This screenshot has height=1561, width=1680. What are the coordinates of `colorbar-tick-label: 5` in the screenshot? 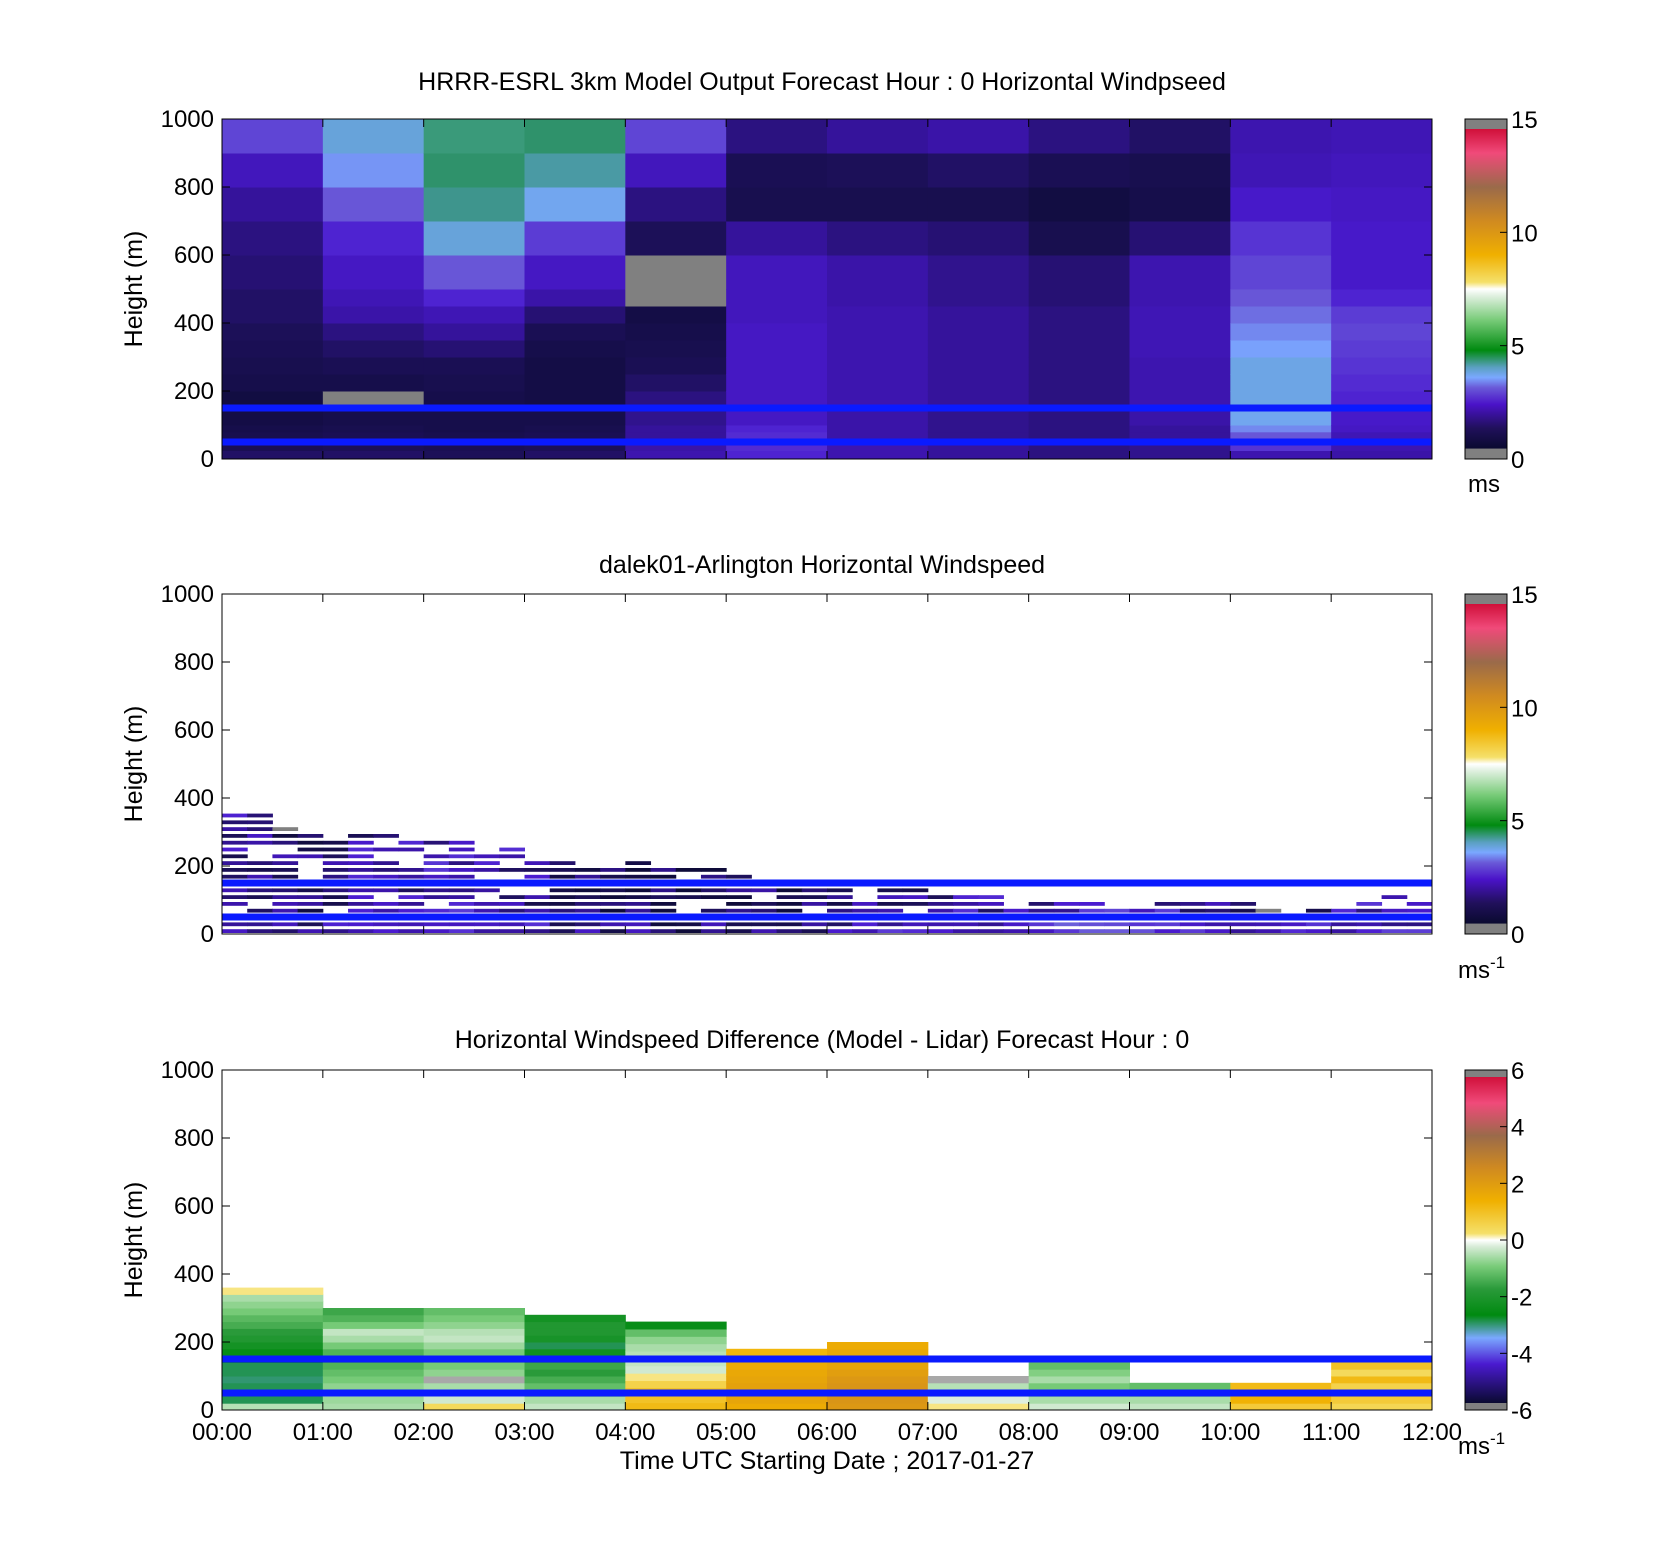 It's located at (1517, 822).